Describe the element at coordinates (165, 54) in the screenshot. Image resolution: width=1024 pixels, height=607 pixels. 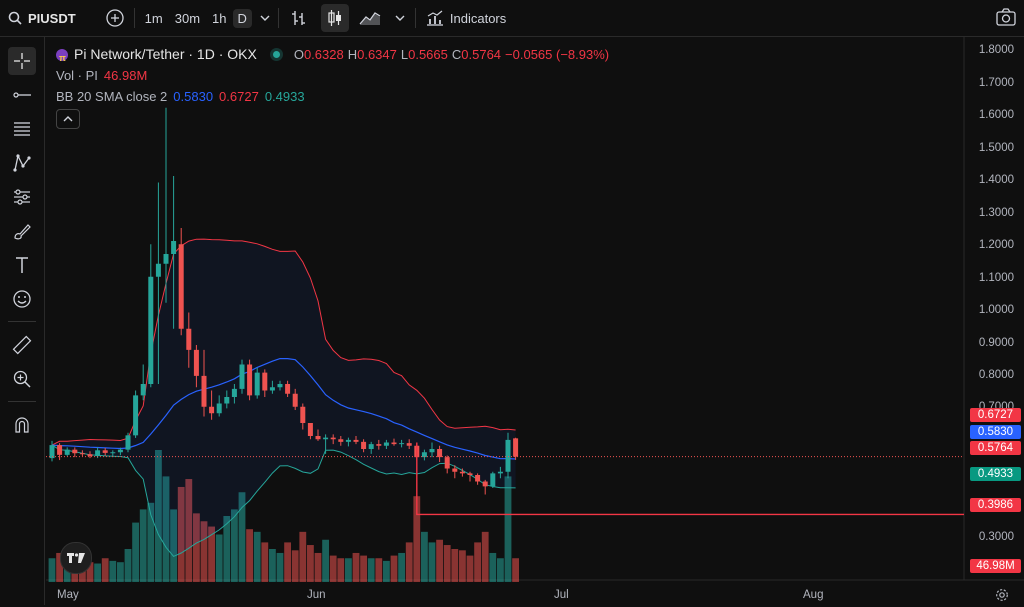
I see `legend-title: Pi Network/Tether · 1D · OKX` at that location.